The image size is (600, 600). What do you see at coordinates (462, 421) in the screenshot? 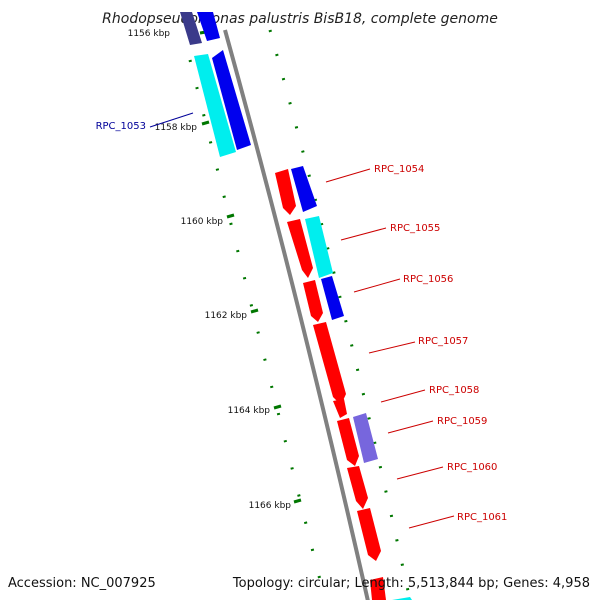
I see `gene-label-rpc-1059: RPC_1059` at bounding box center [462, 421].